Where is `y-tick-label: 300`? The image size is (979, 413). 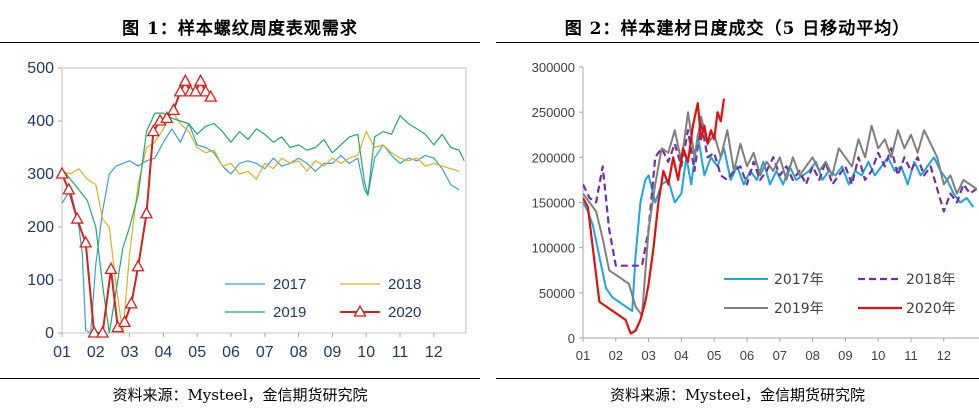
y-tick-label: 300 is located at coordinates (40, 174).